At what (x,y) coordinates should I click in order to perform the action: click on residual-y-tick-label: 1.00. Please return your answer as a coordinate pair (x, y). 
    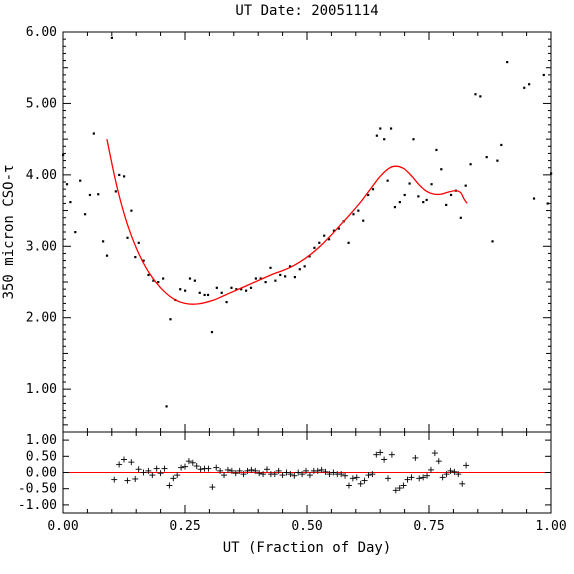
    Looking at the image, I should click on (41, 440).